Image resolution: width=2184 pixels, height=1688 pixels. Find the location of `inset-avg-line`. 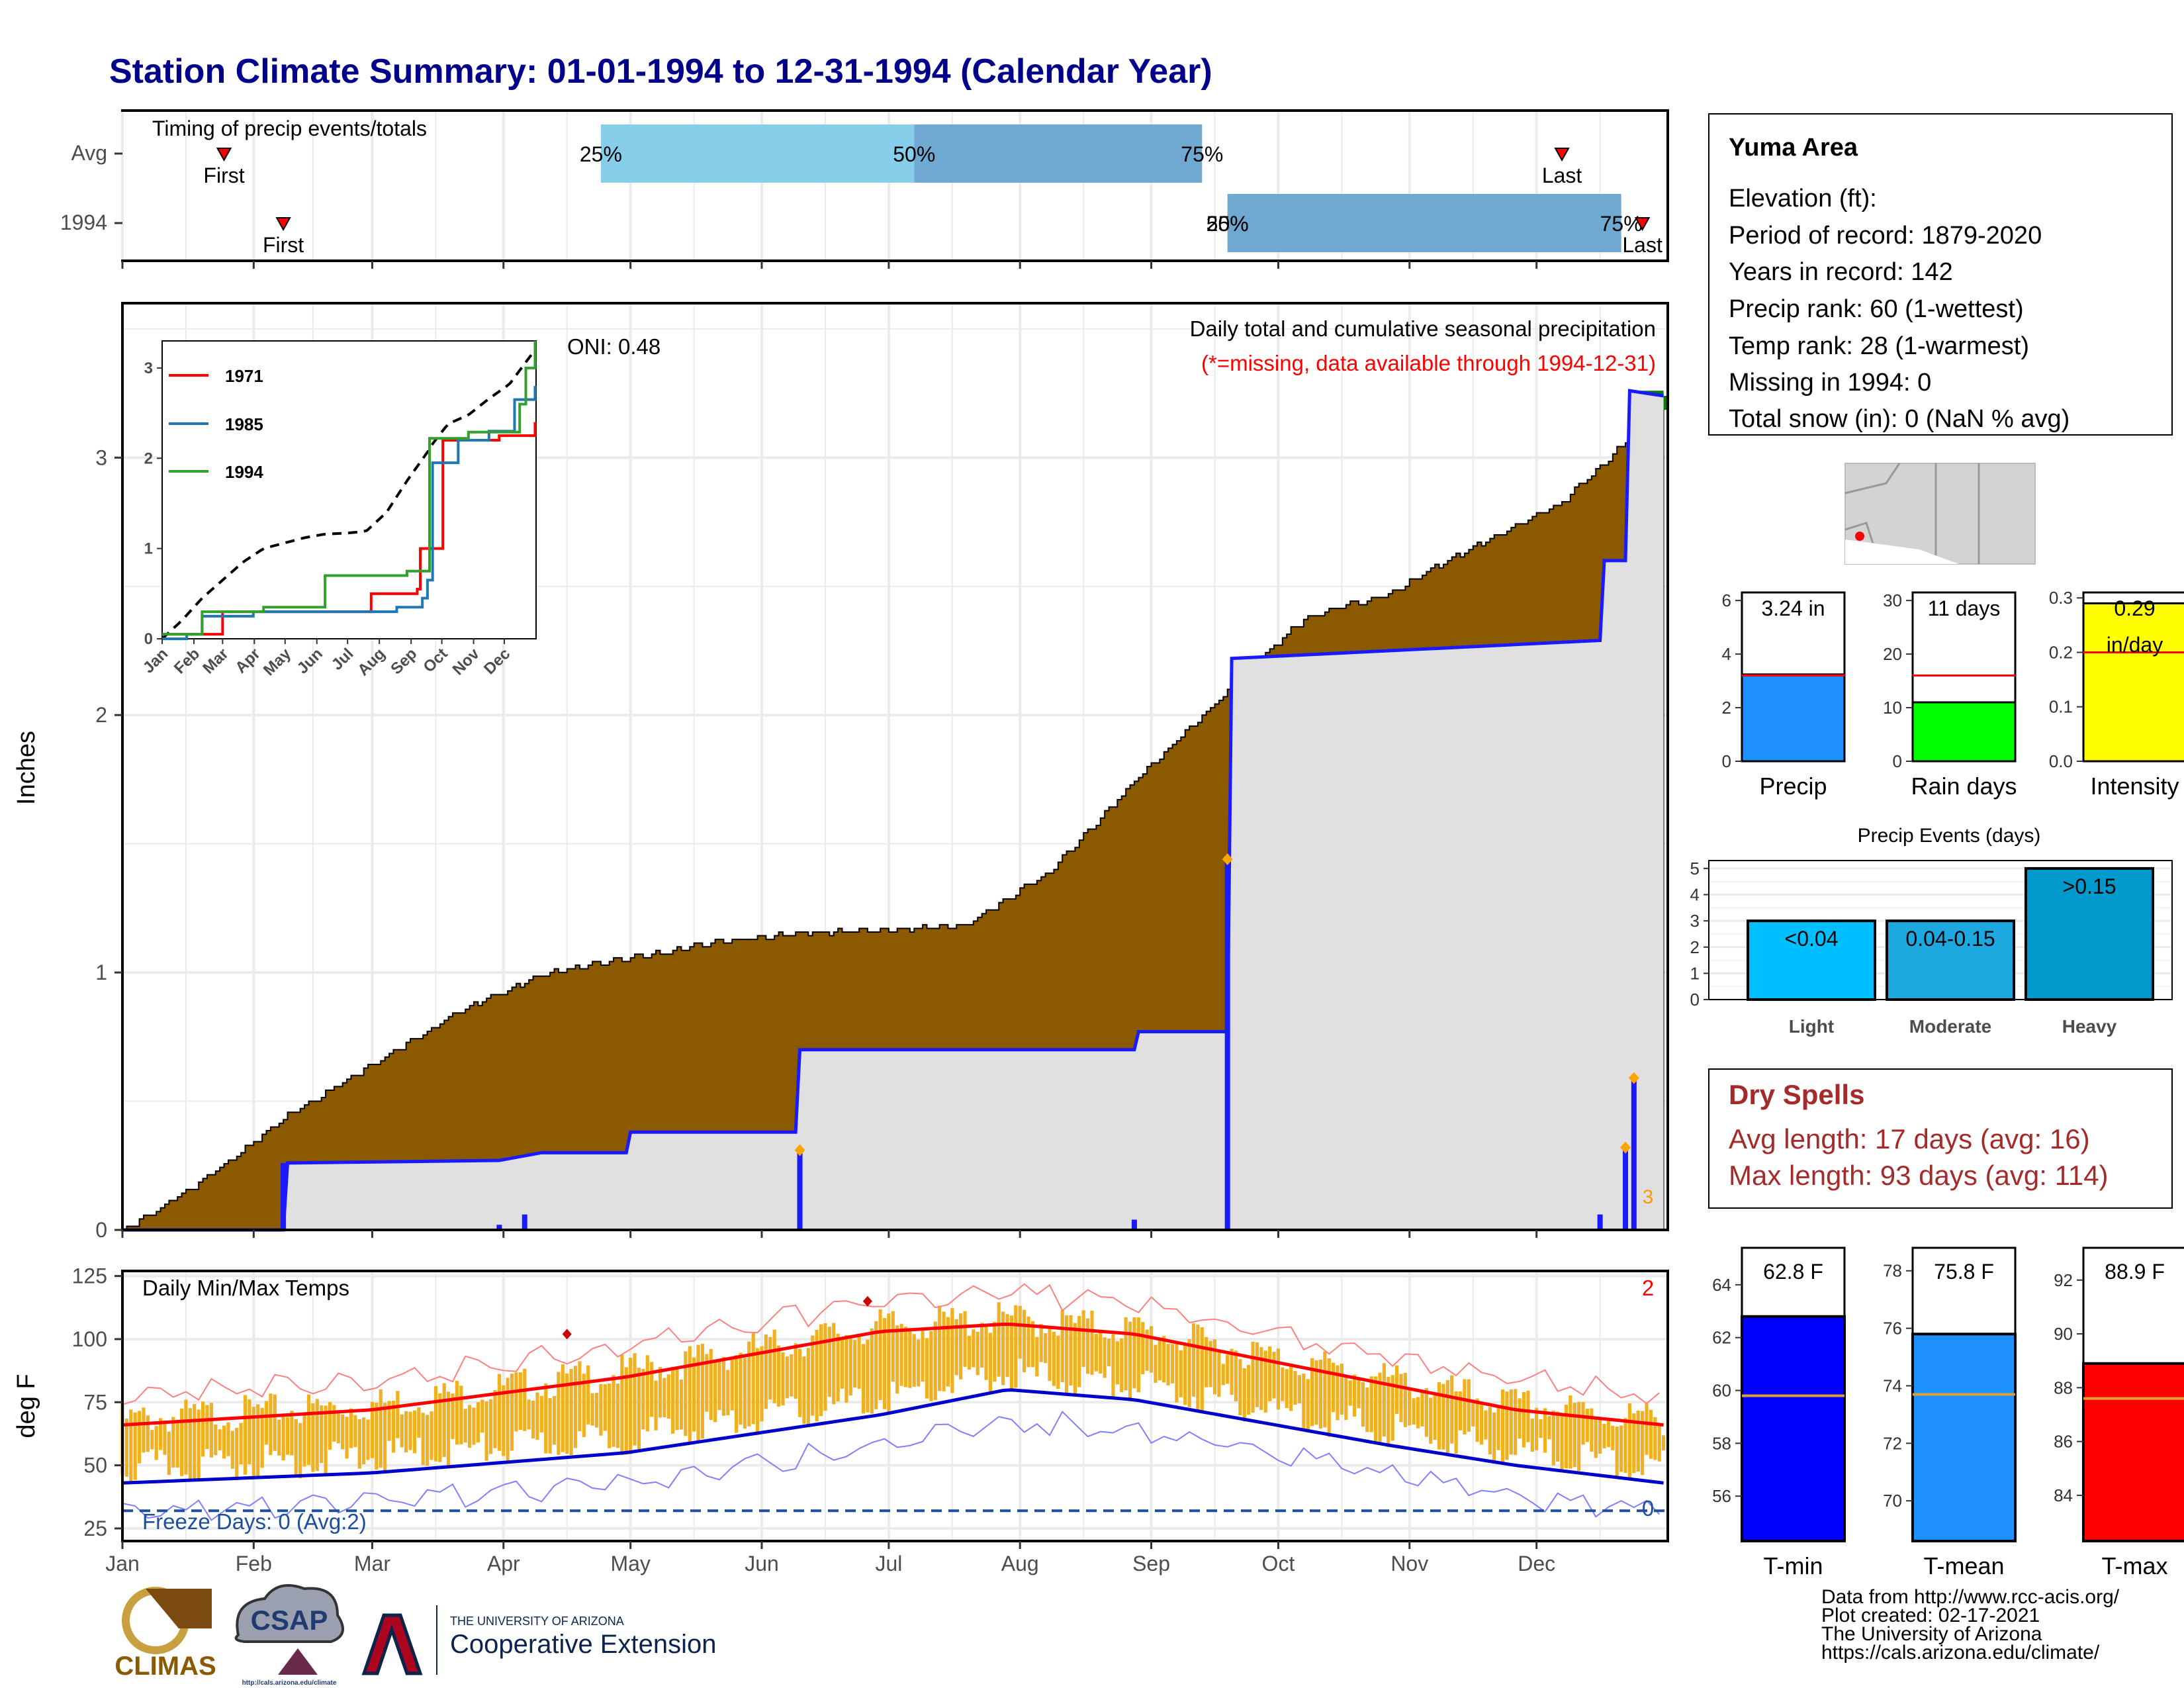

inset-avg-line is located at coordinates (349, 494).